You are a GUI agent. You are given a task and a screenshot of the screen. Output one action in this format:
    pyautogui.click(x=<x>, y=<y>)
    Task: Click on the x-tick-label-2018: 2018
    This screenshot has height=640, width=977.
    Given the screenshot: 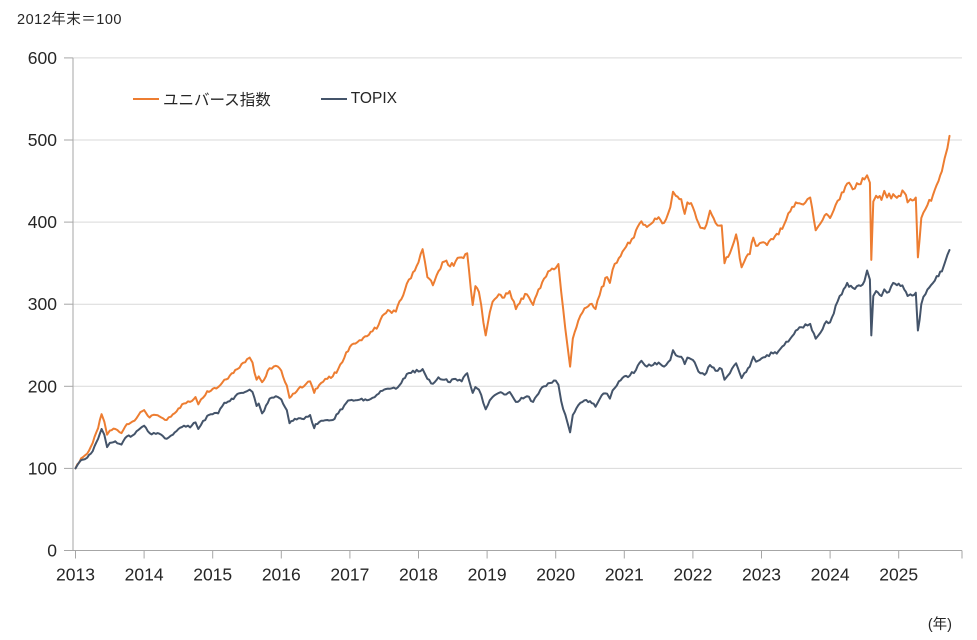 What is the action you would take?
    pyautogui.click(x=418, y=575)
    